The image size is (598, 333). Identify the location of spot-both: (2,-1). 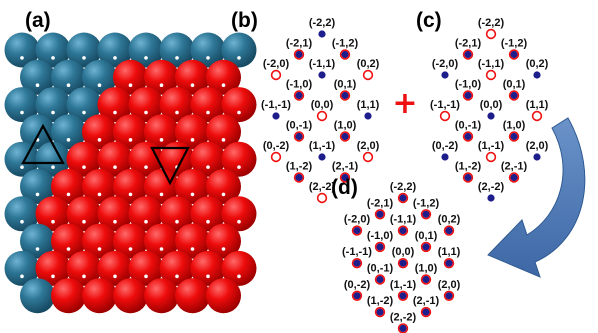
(514, 172).